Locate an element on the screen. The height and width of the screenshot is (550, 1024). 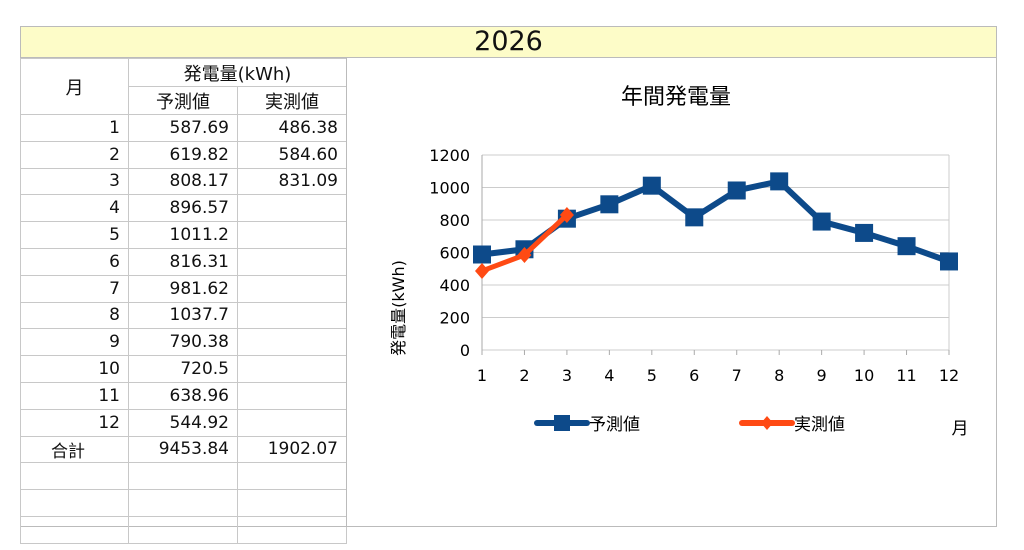
forecast-cell: 816.31 is located at coordinates (183, 261).